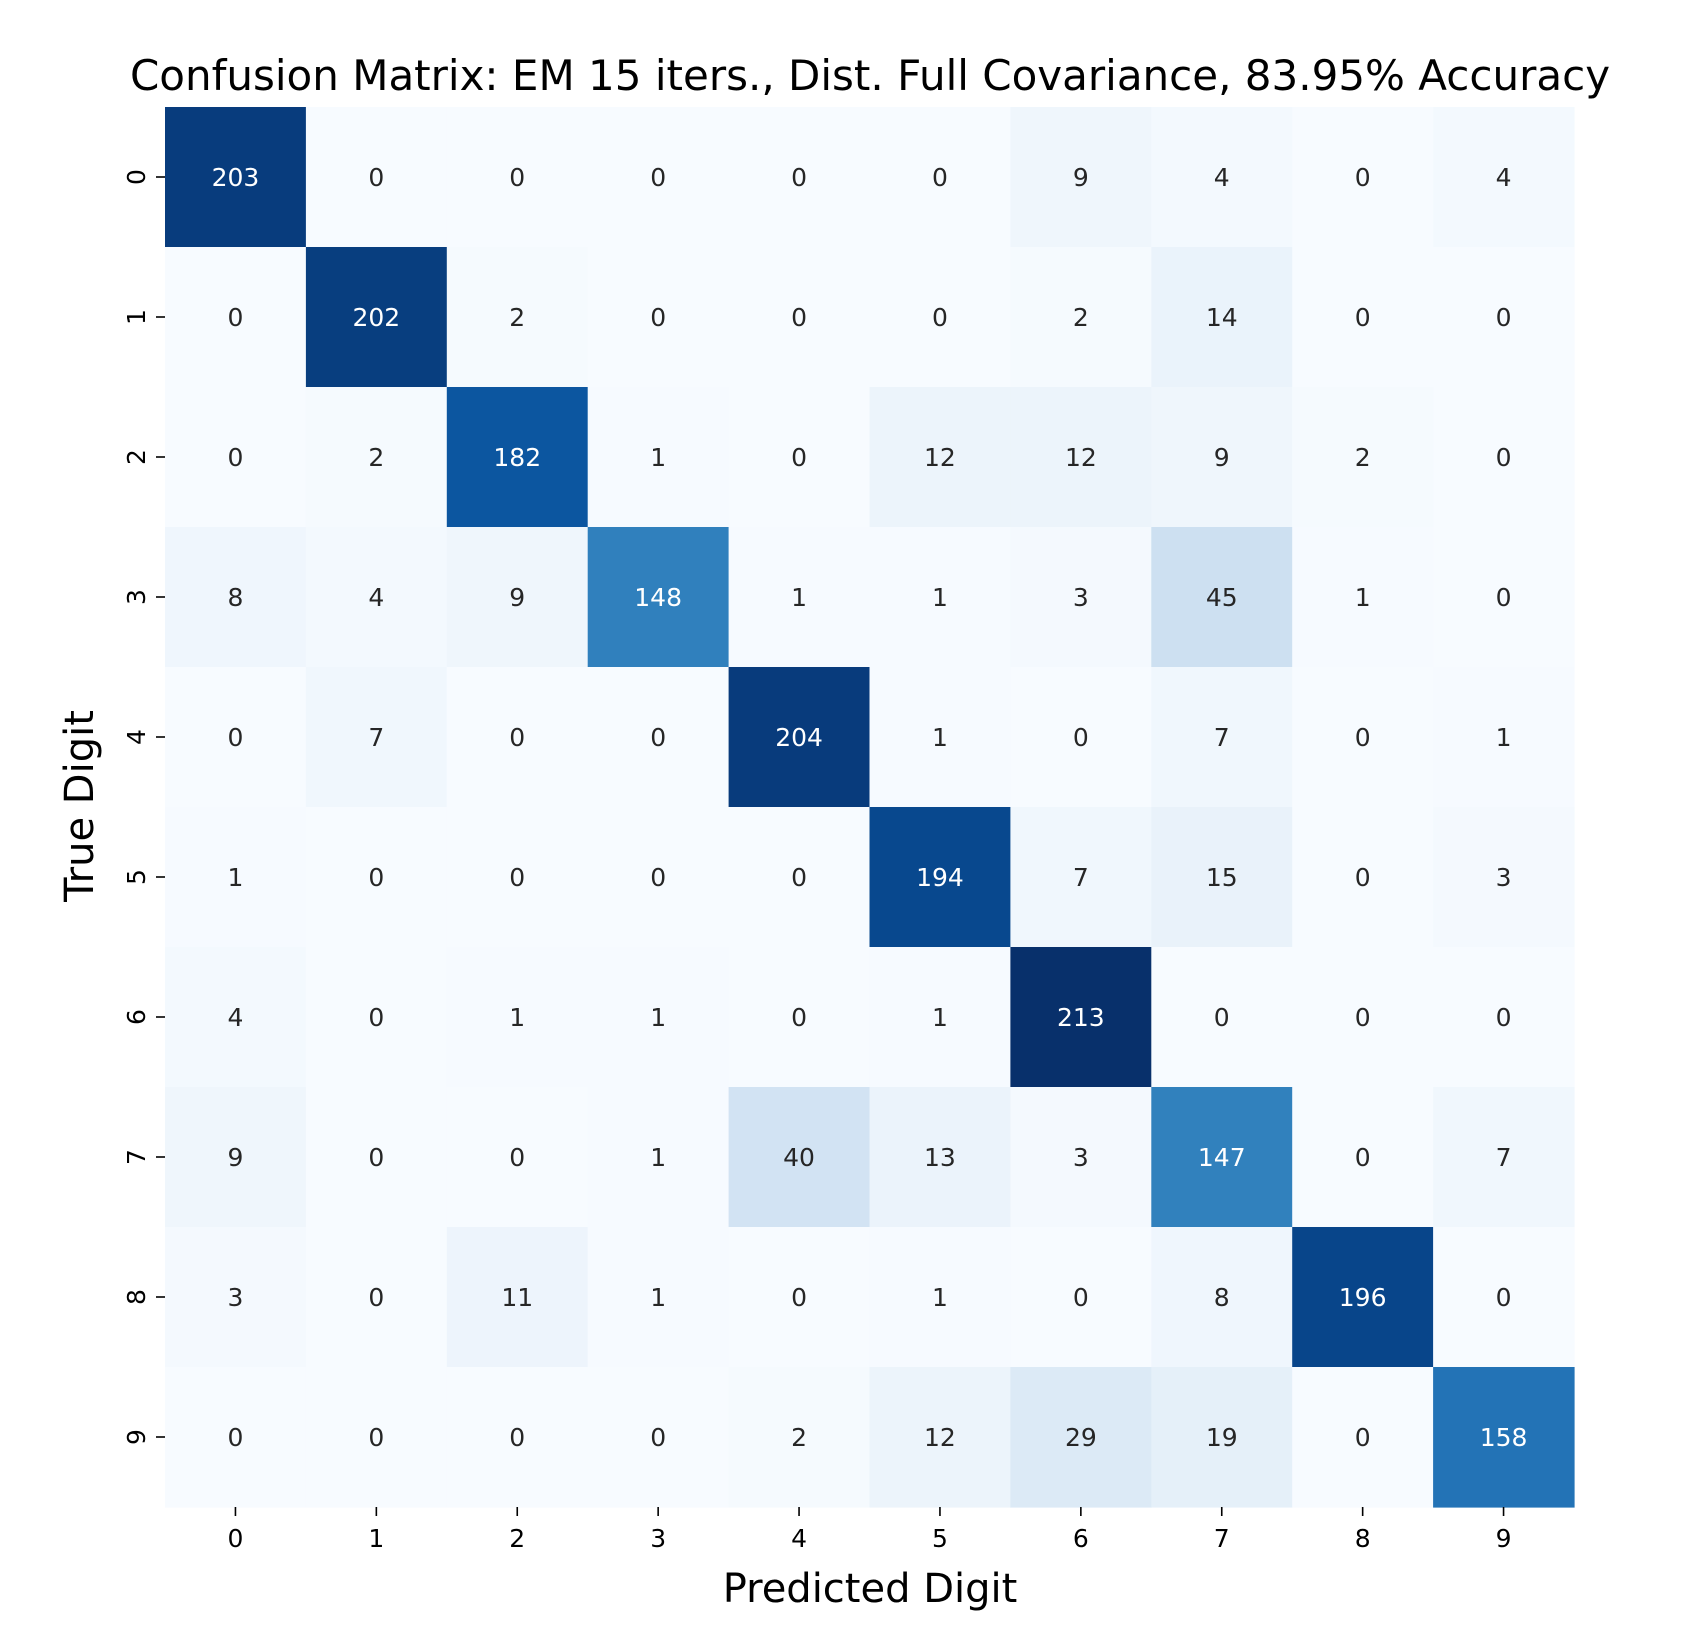  I want to click on cell-value-label-7-7: 147, so click(1222, 1157).